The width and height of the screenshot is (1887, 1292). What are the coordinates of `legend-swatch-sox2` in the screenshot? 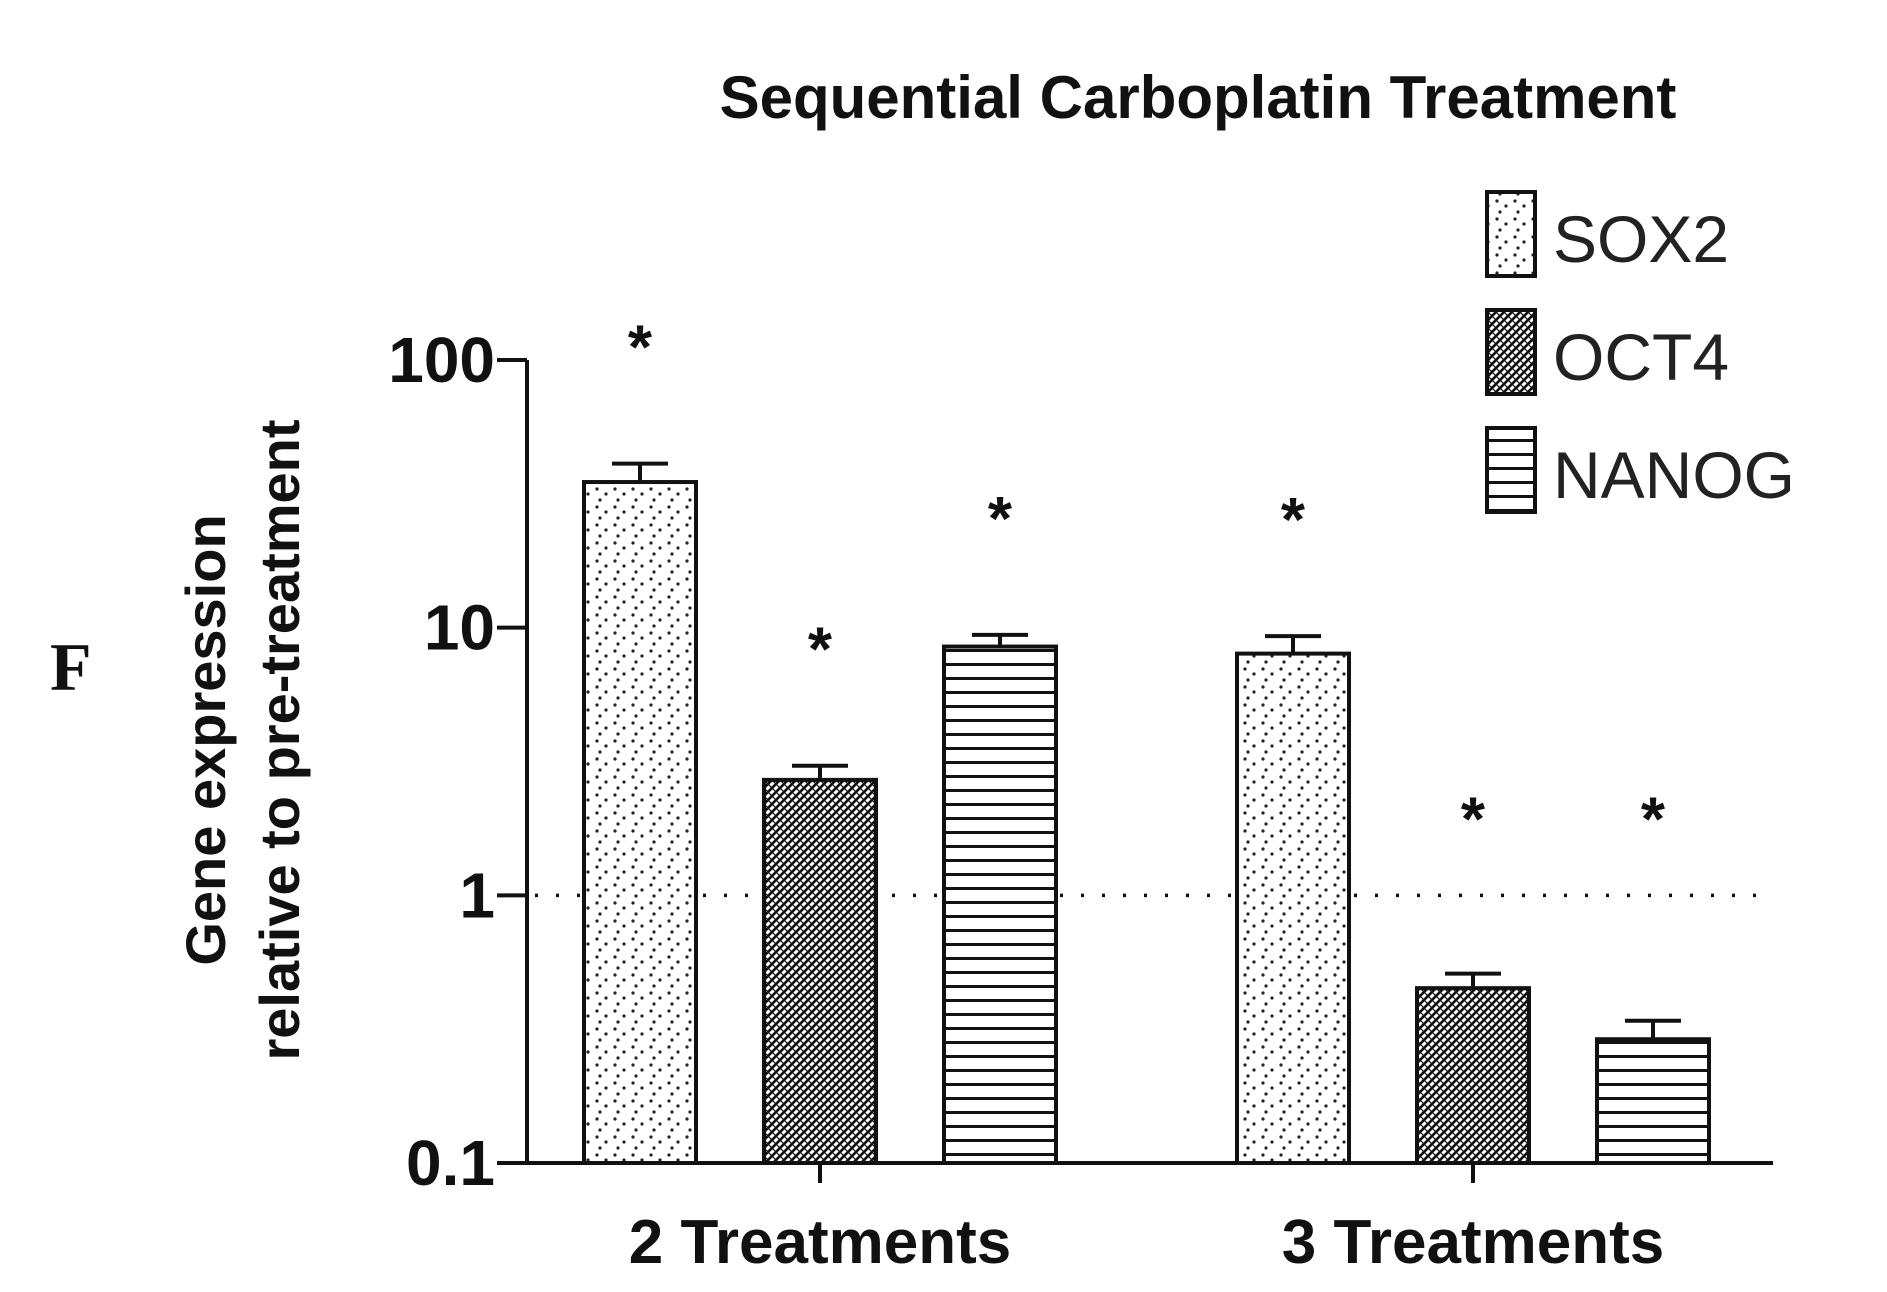 It's located at (1511, 234).